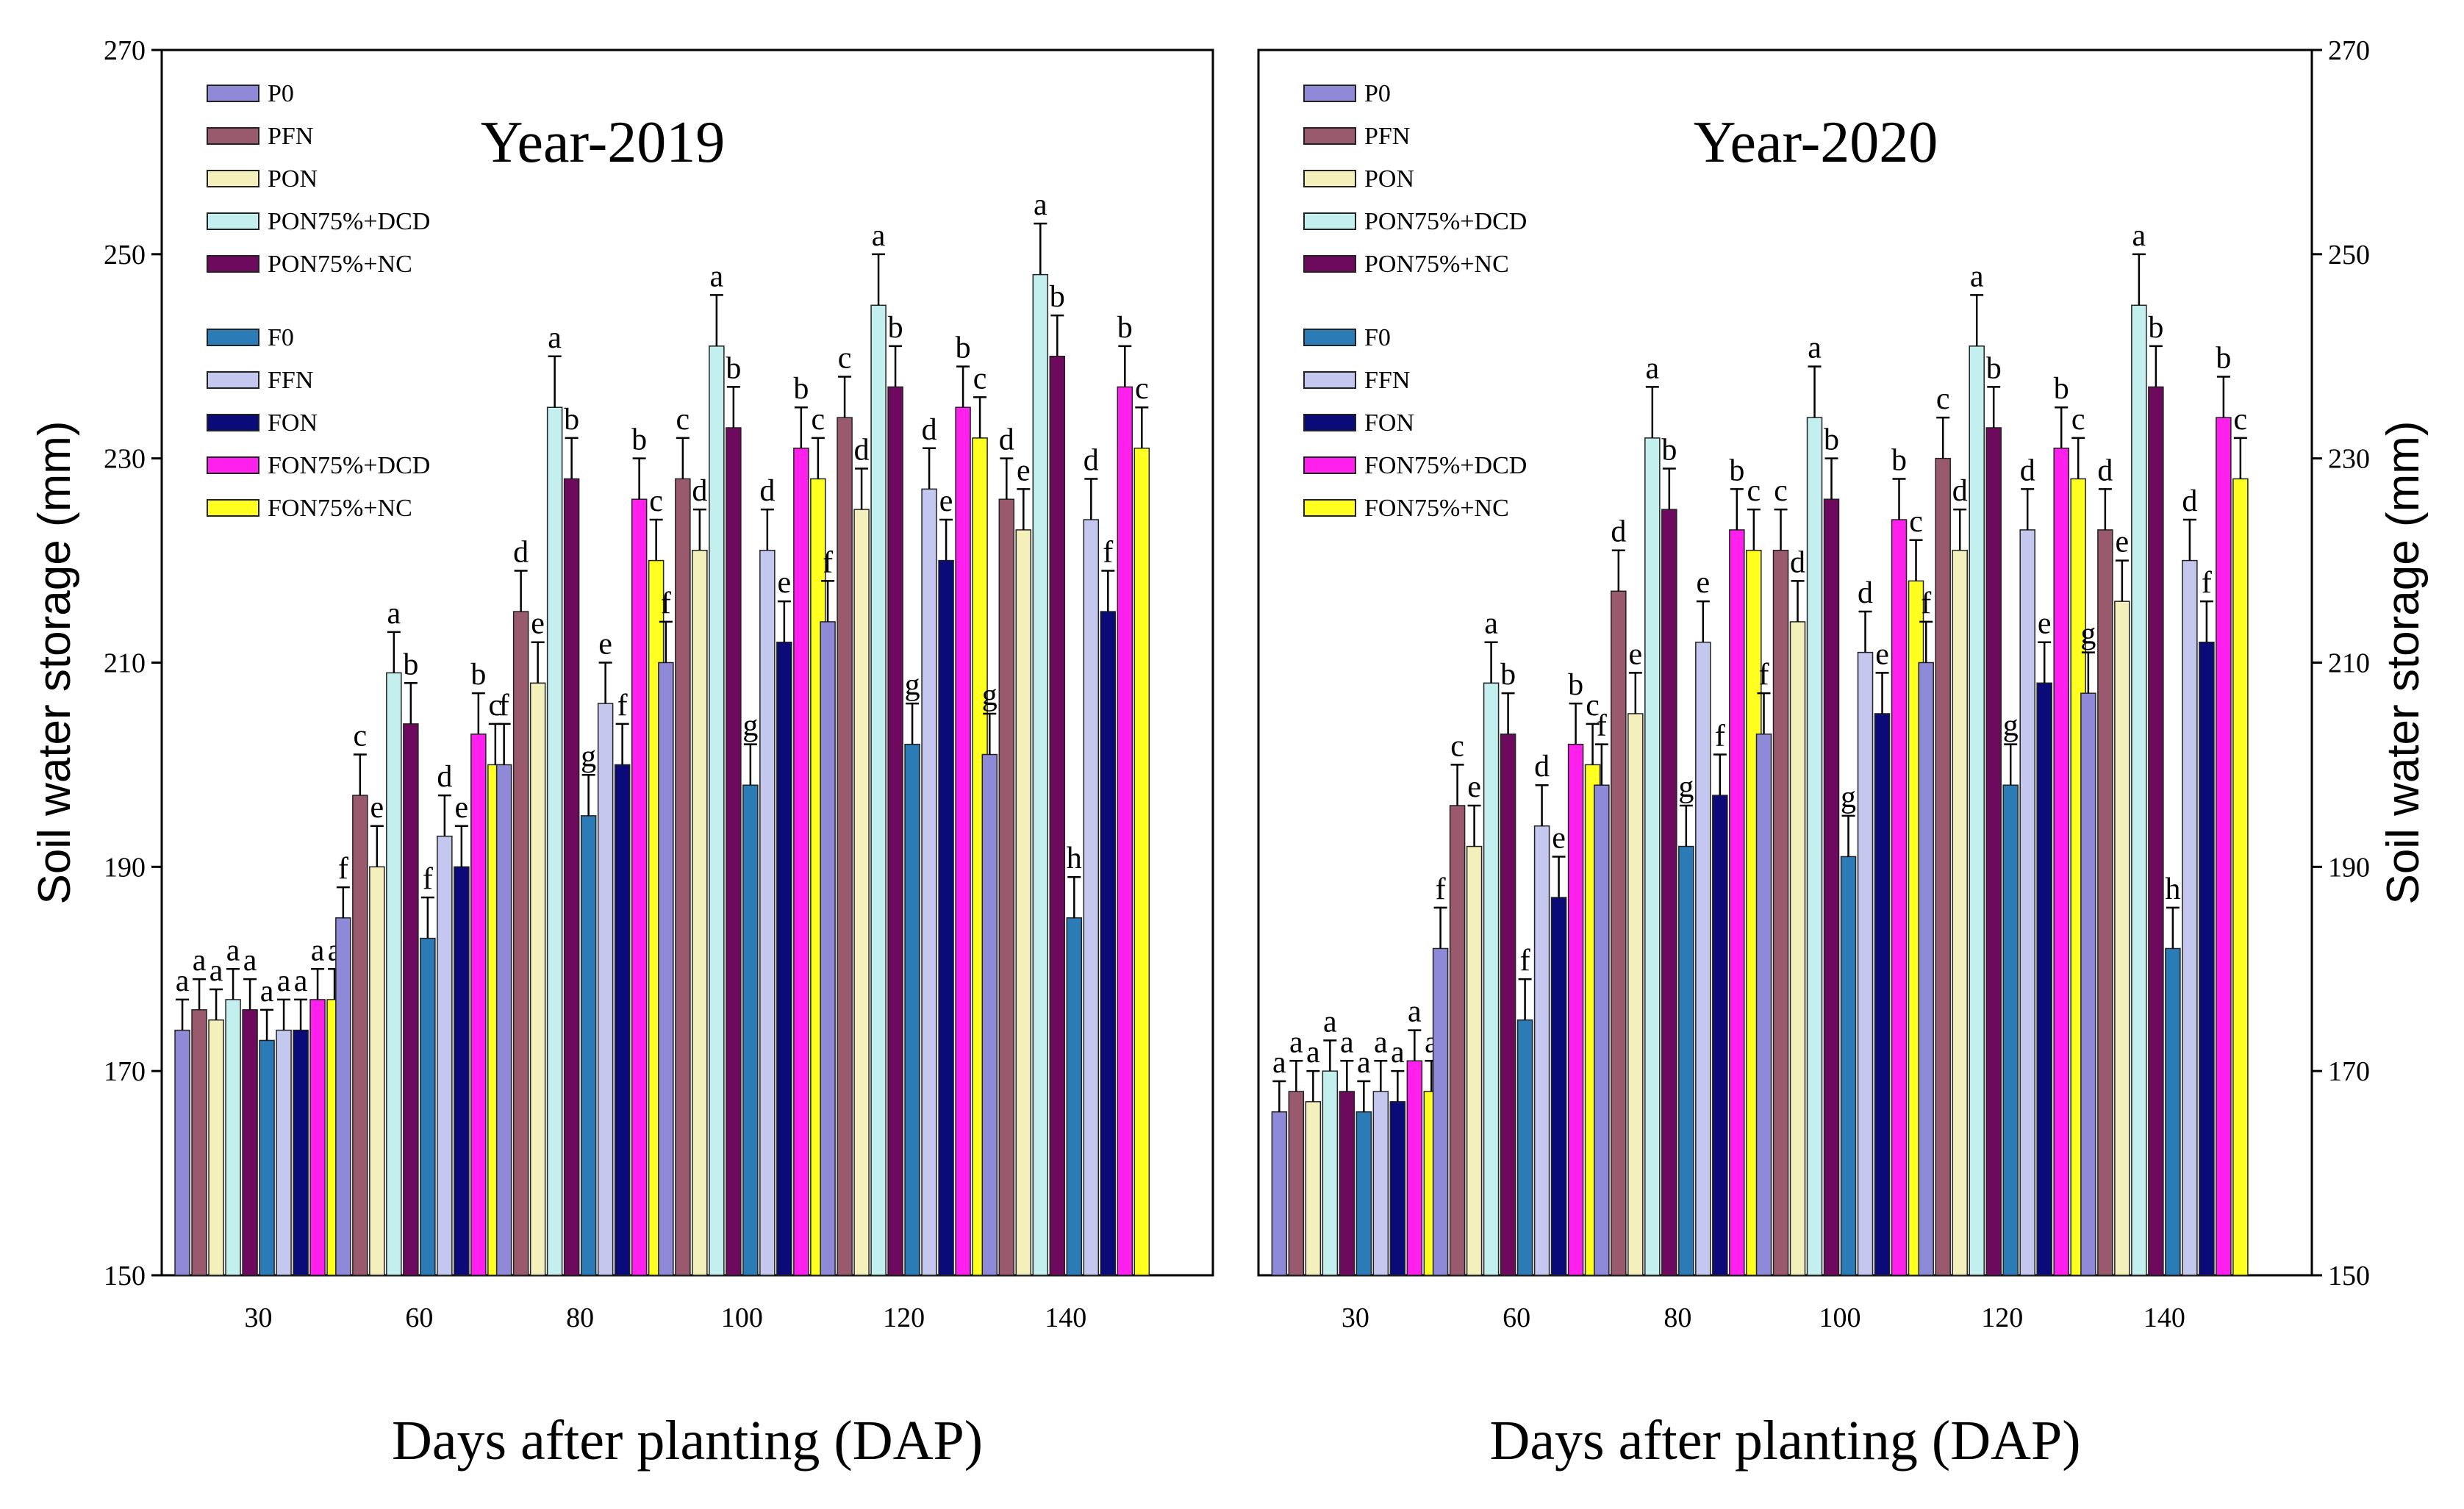 The width and height of the screenshot is (2464, 1509). Describe the element at coordinates (349, 465) in the screenshot. I see `legend-entry: FON75%+DCD` at that location.